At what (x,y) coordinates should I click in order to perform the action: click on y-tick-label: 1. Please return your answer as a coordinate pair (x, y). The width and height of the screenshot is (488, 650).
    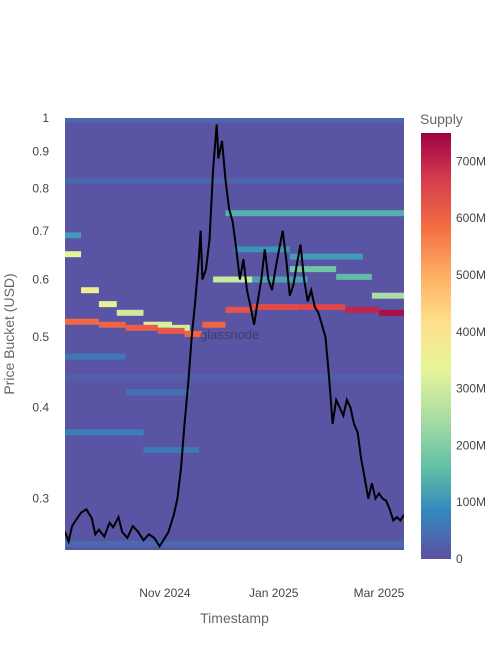
    Looking at the image, I should click on (45, 118).